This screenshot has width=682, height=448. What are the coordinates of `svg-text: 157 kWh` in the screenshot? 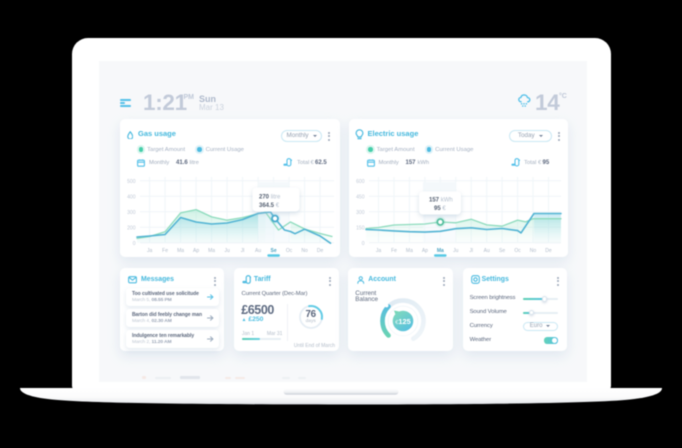 It's located at (441, 200).